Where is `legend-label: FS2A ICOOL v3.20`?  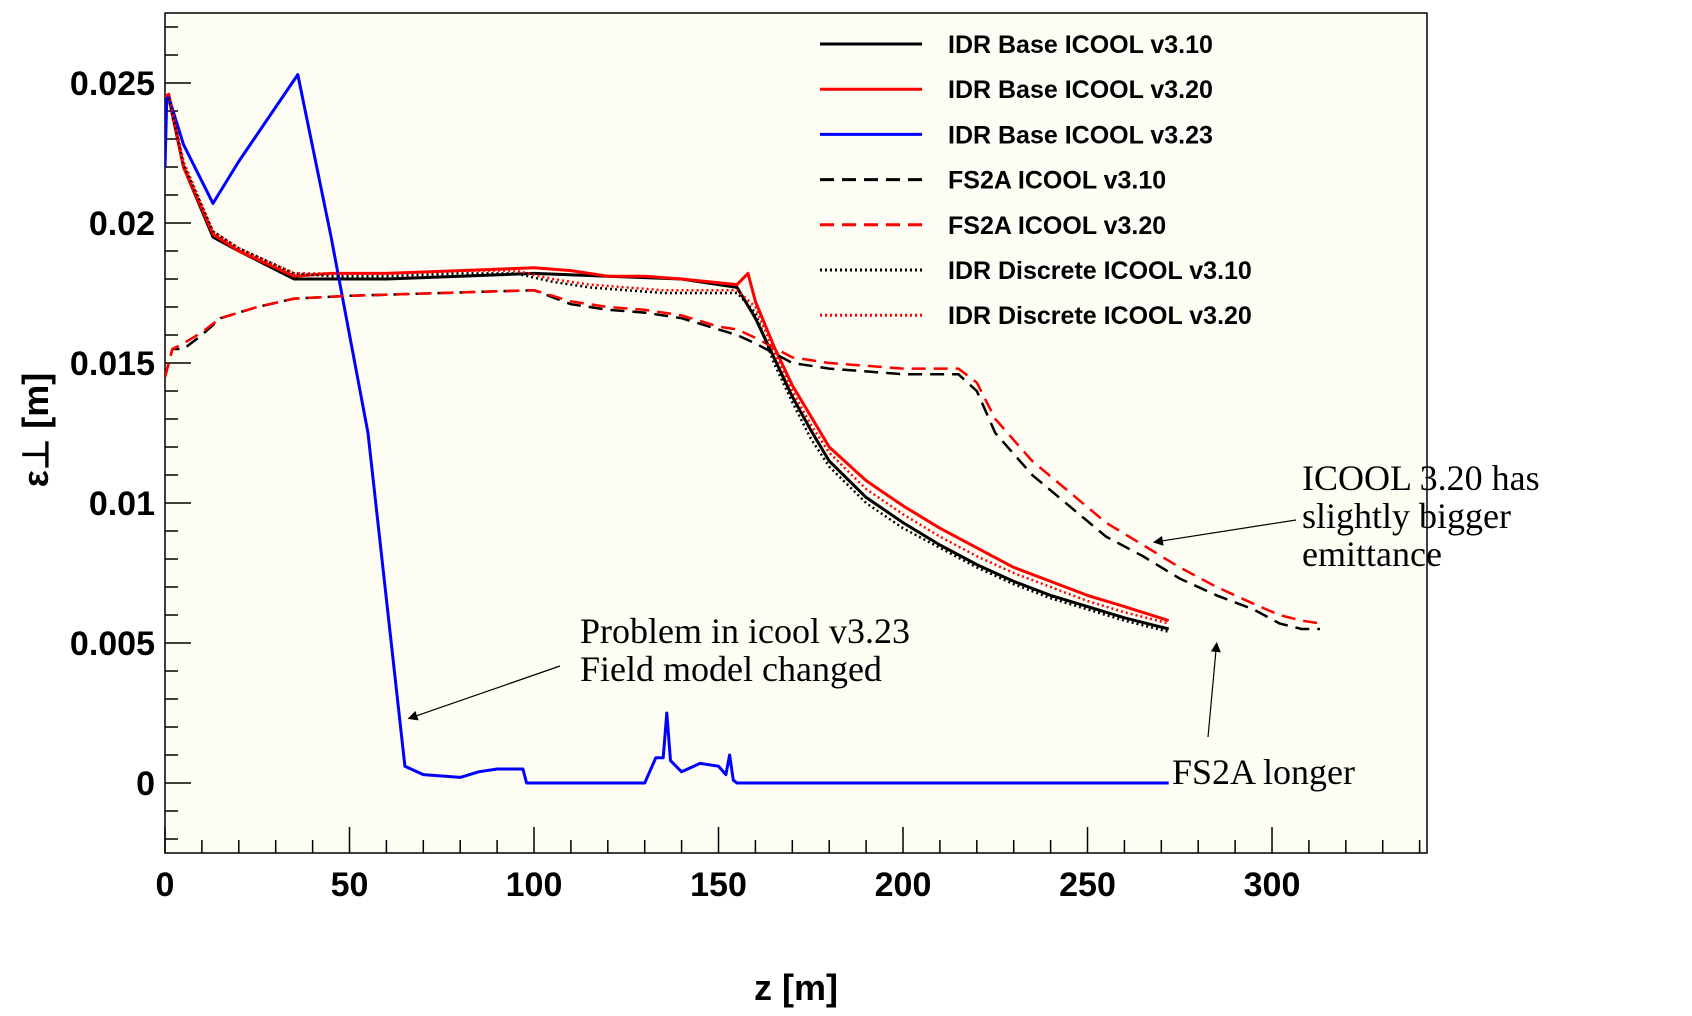 legend-label: FS2A ICOOL v3.20 is located at coordinates (1057, 226).